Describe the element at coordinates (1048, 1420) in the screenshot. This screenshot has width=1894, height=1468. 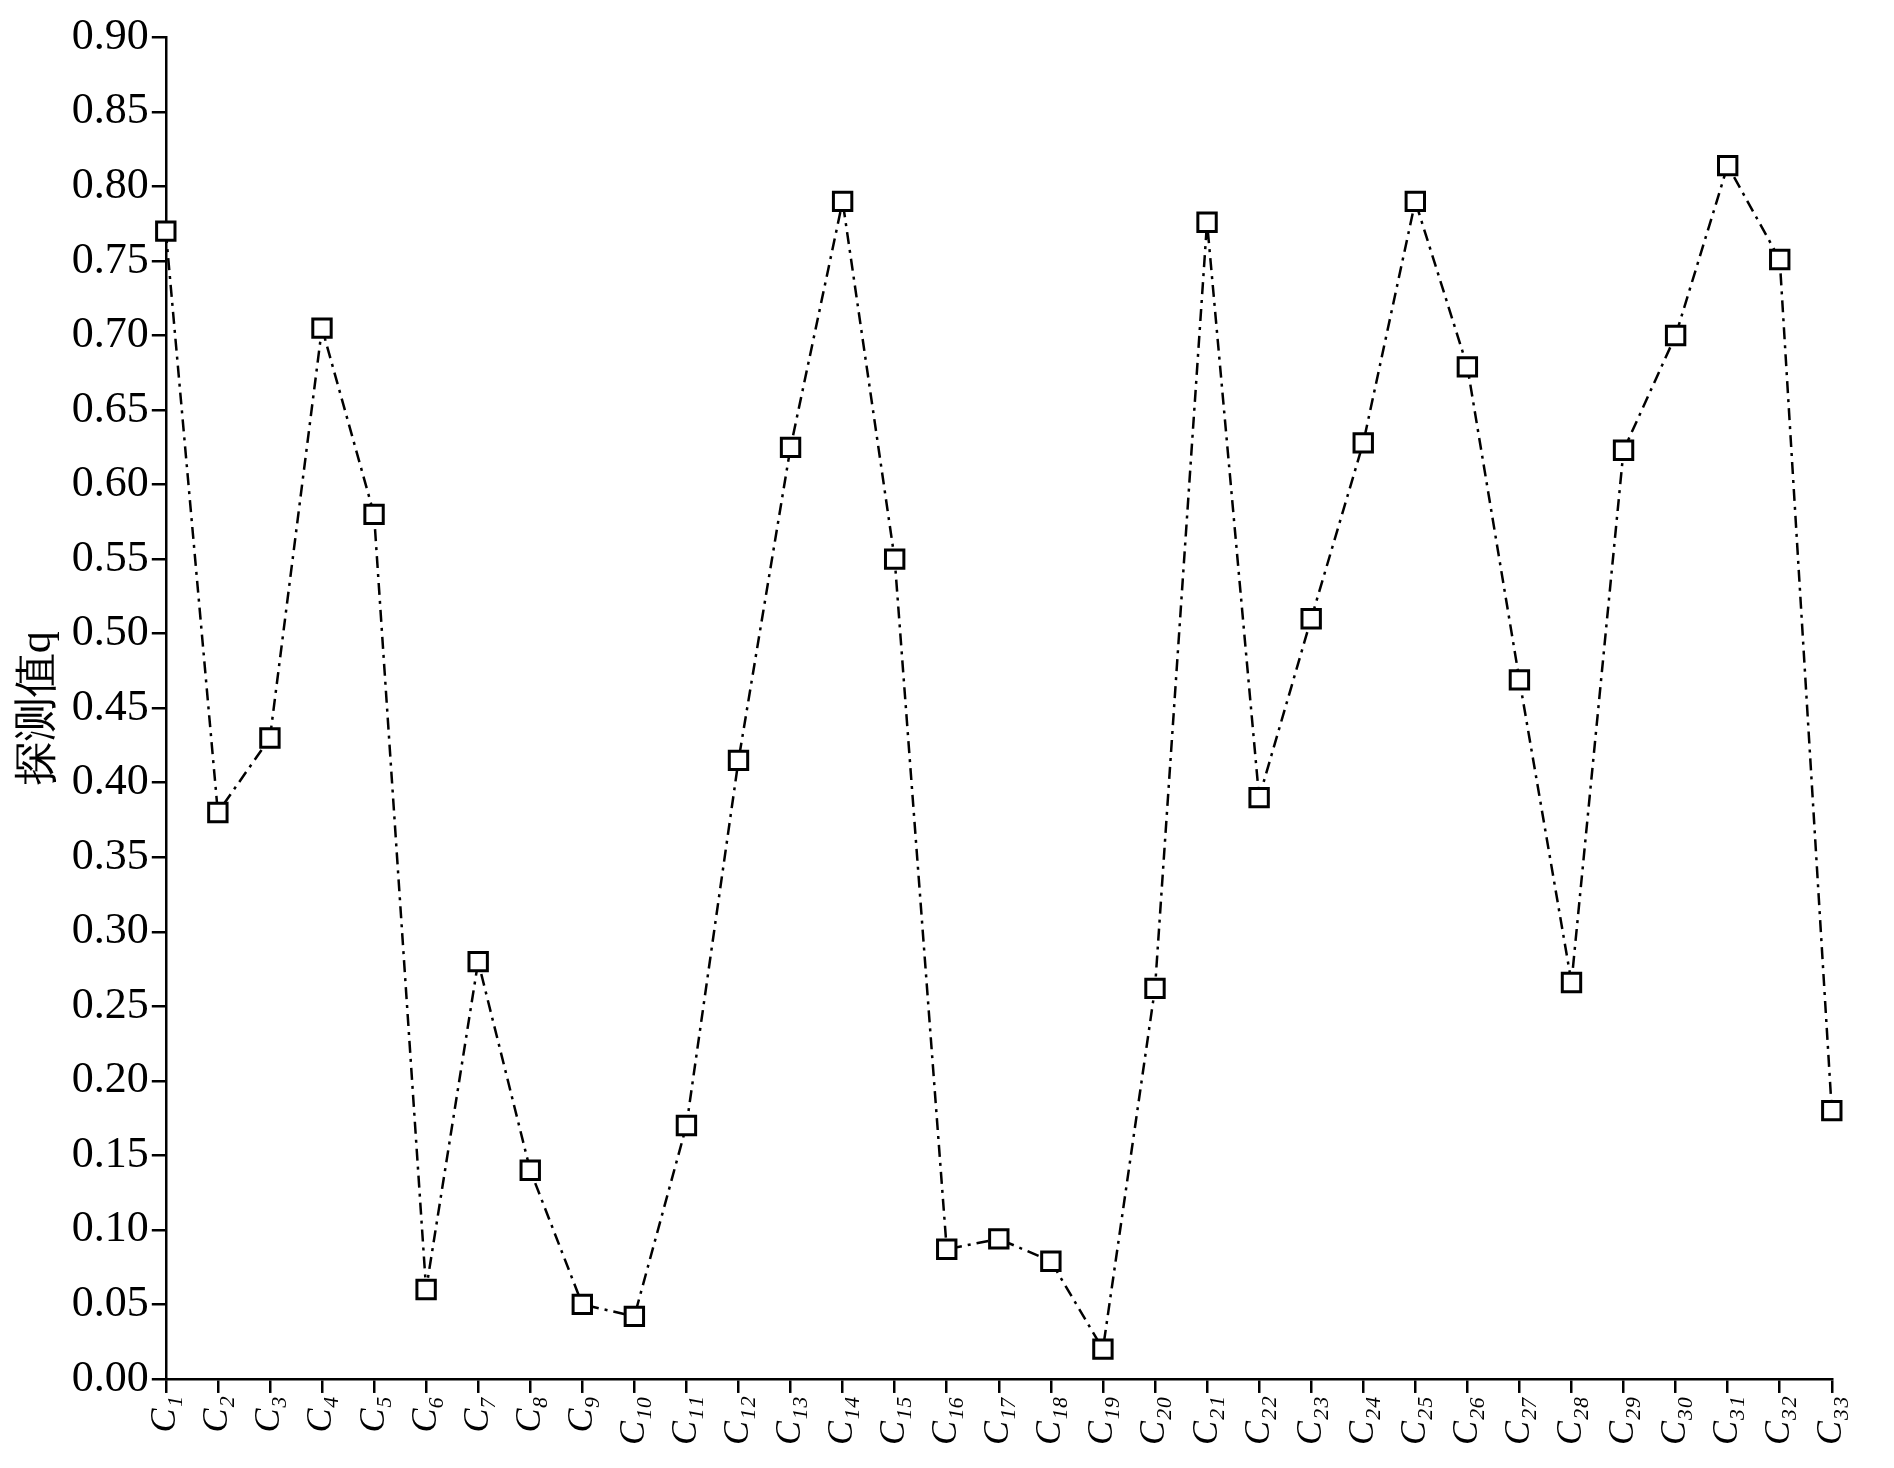
I see `x-tick-label: C₁₈` at that location.